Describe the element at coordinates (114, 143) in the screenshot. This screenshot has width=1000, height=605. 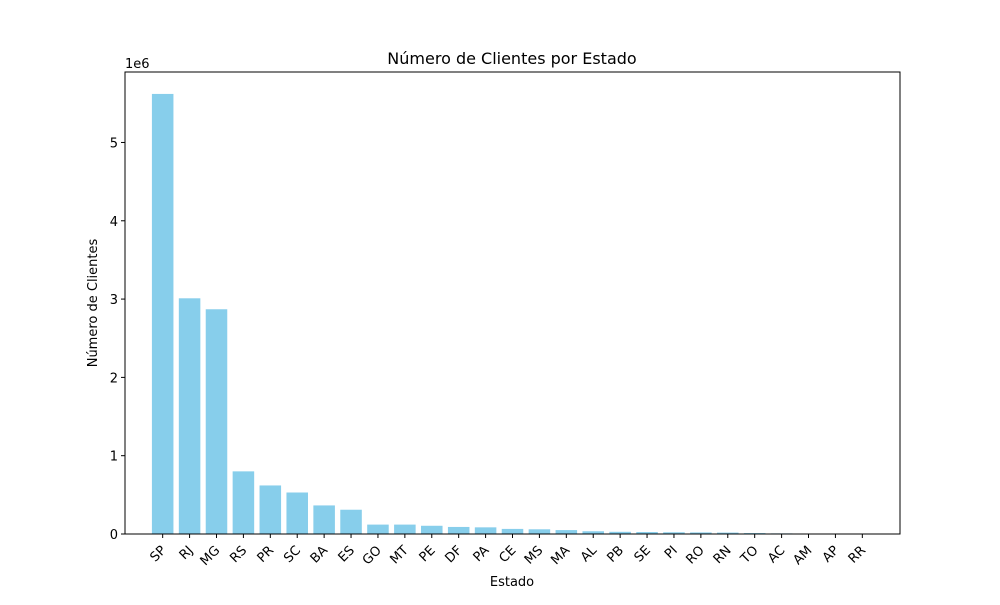
I see `y-tick-label: 5` at that location.